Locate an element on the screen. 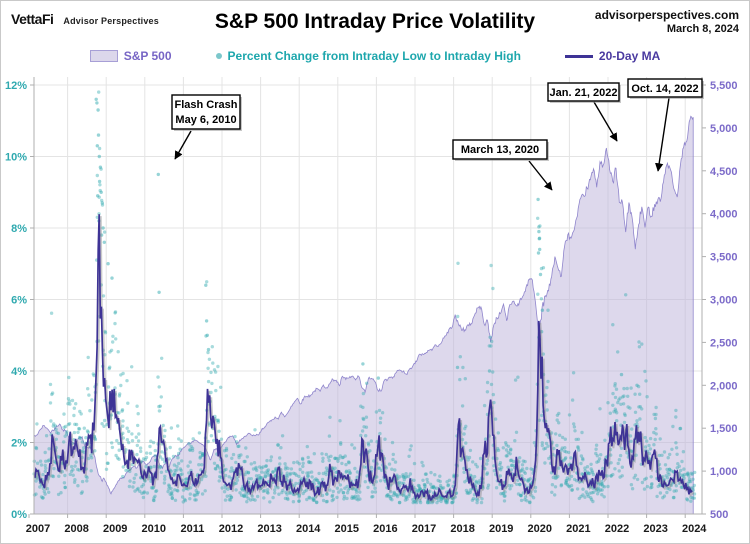 The width and height of the screenshot is (750, 544). page-title: S&P 500 Intraday Price Volatility is located at coordinates (375, 21).